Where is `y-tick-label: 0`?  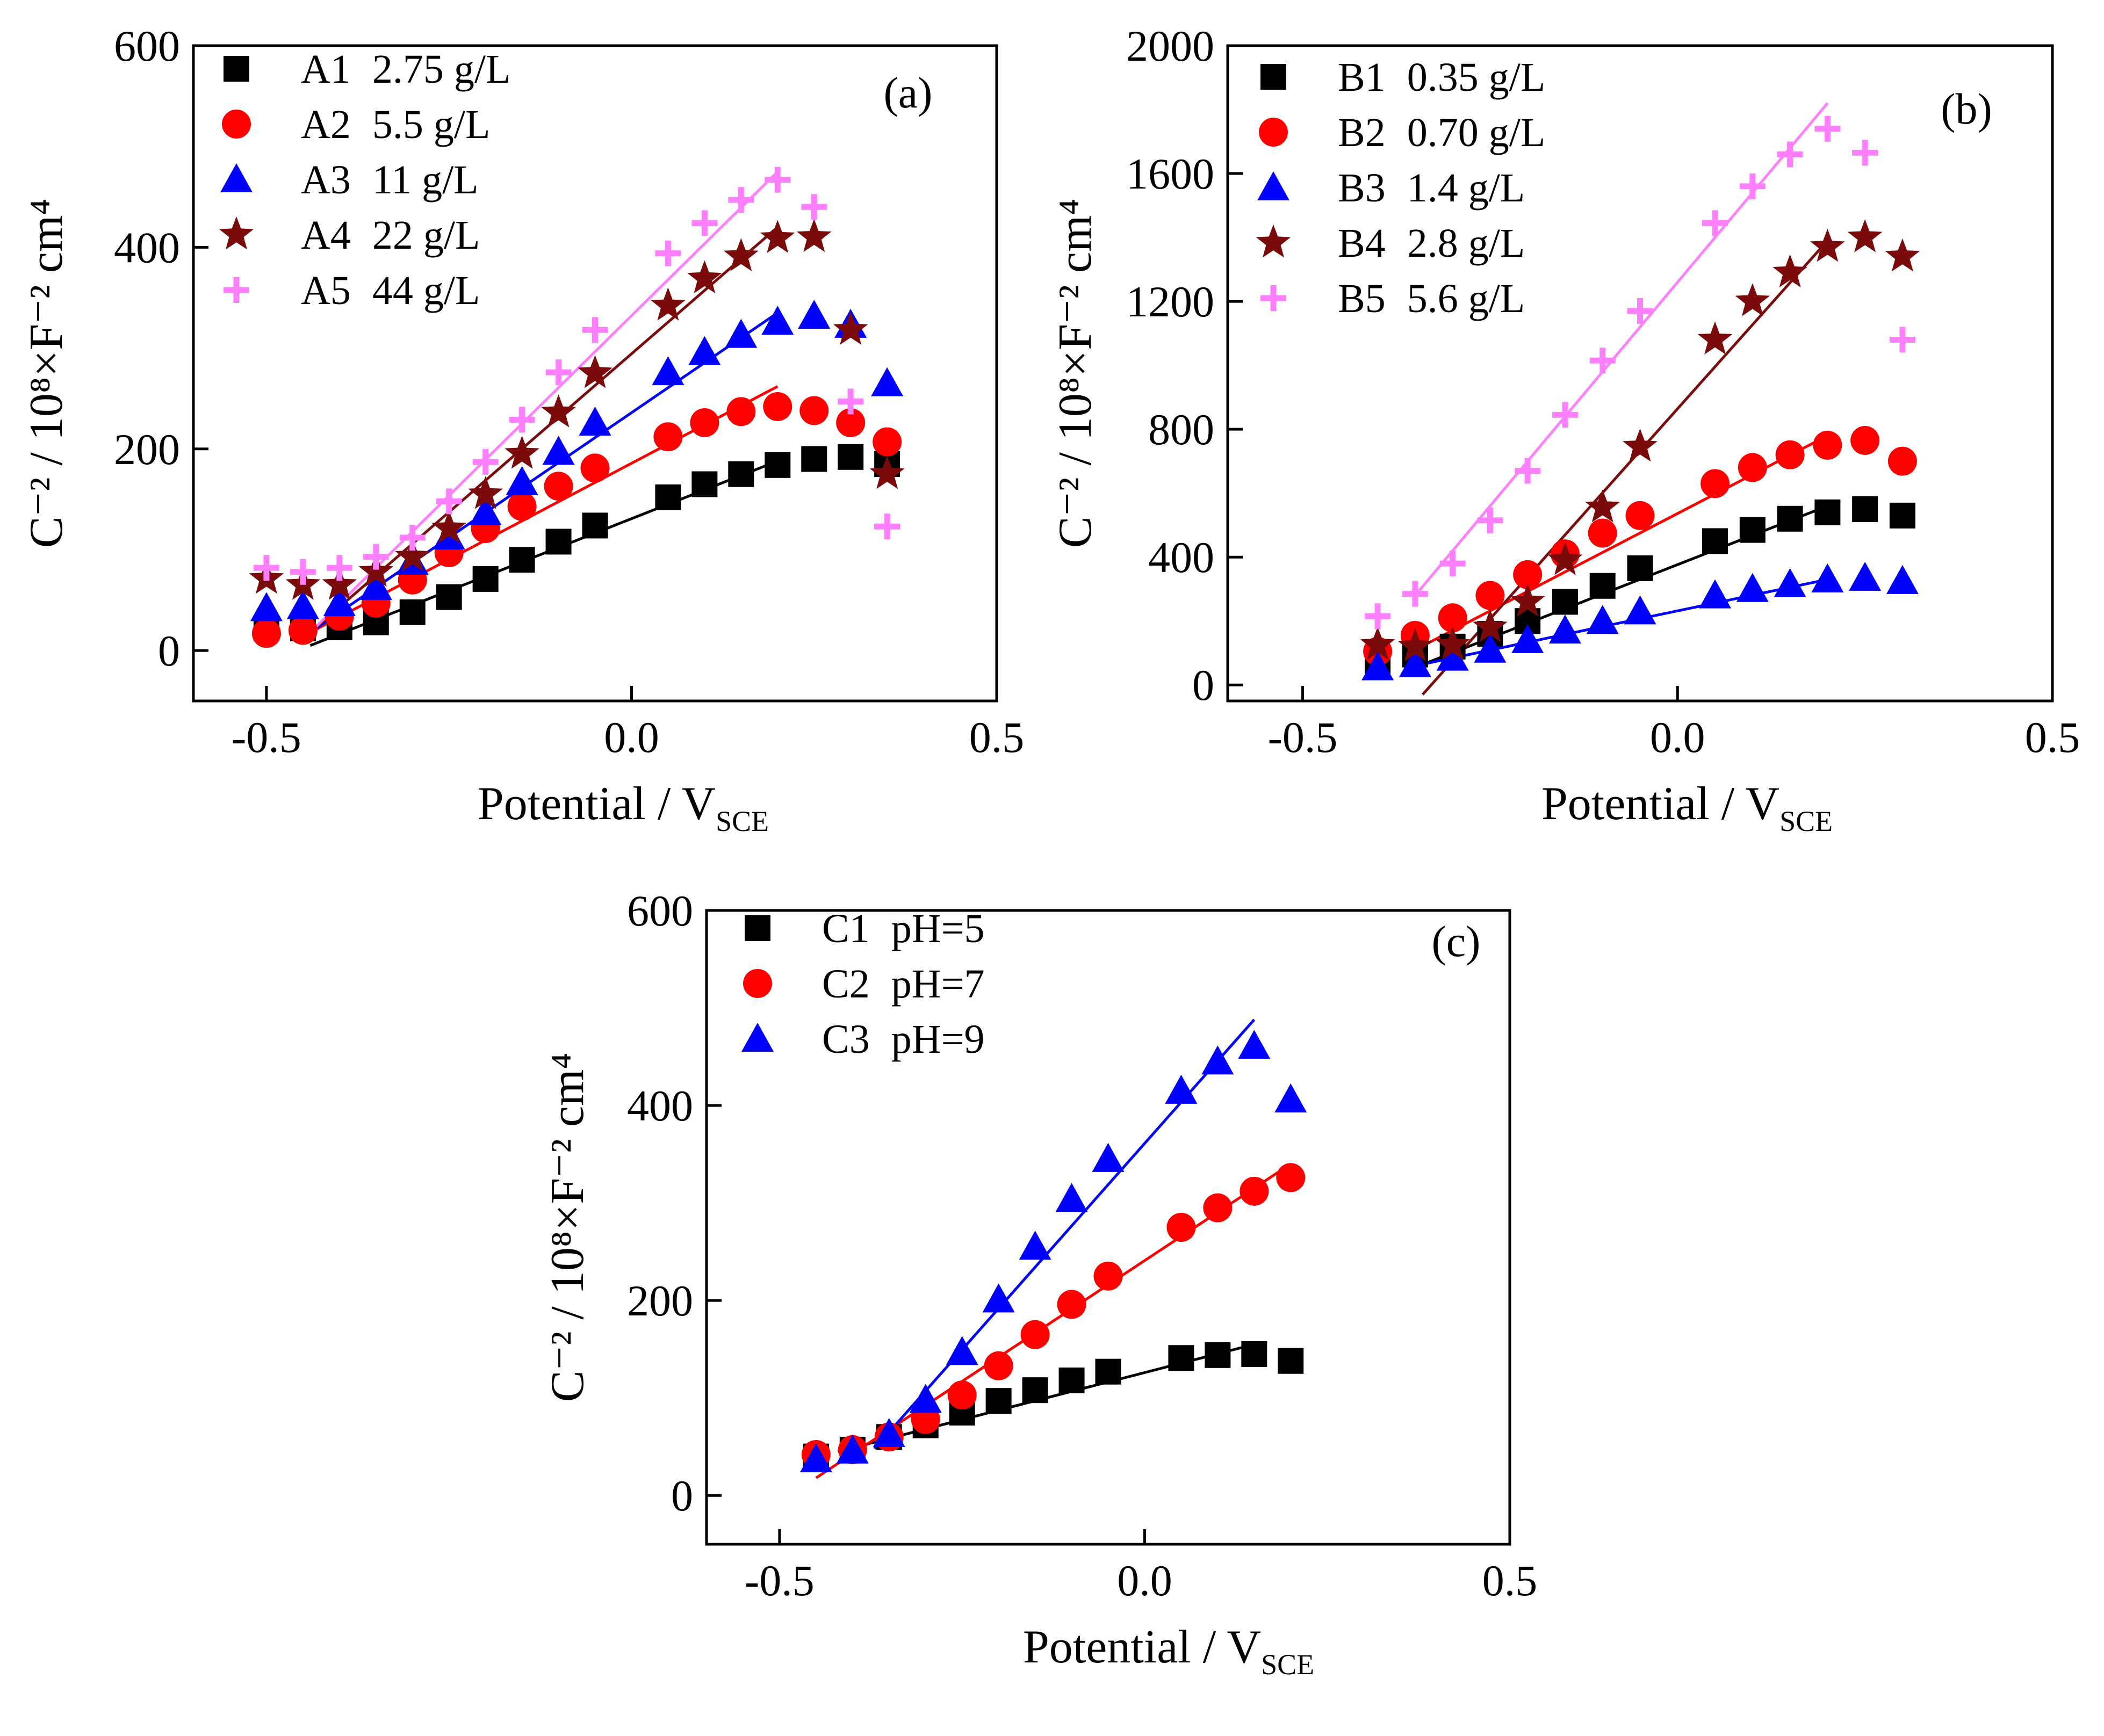
y-tick-label: 0 is located at coordinates (169, 650).